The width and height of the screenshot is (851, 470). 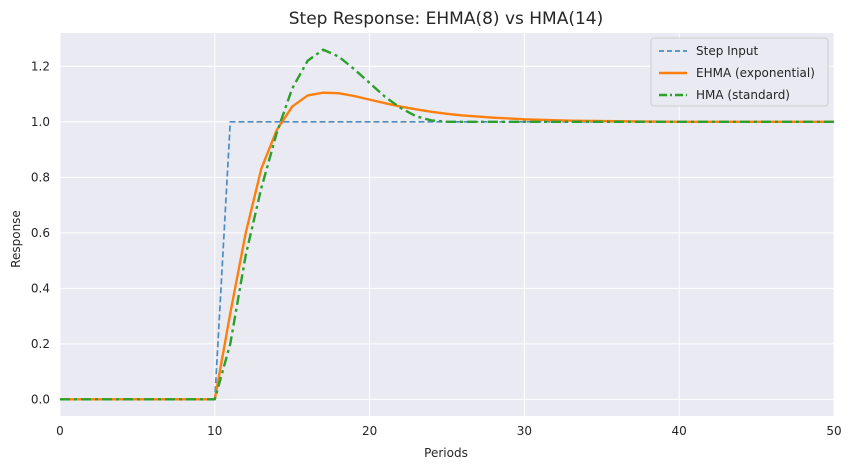 What do you see at coordinates (60, 431) in the screenshot?
I see `x-tick-label: 0` at bounding box center [60, 431].